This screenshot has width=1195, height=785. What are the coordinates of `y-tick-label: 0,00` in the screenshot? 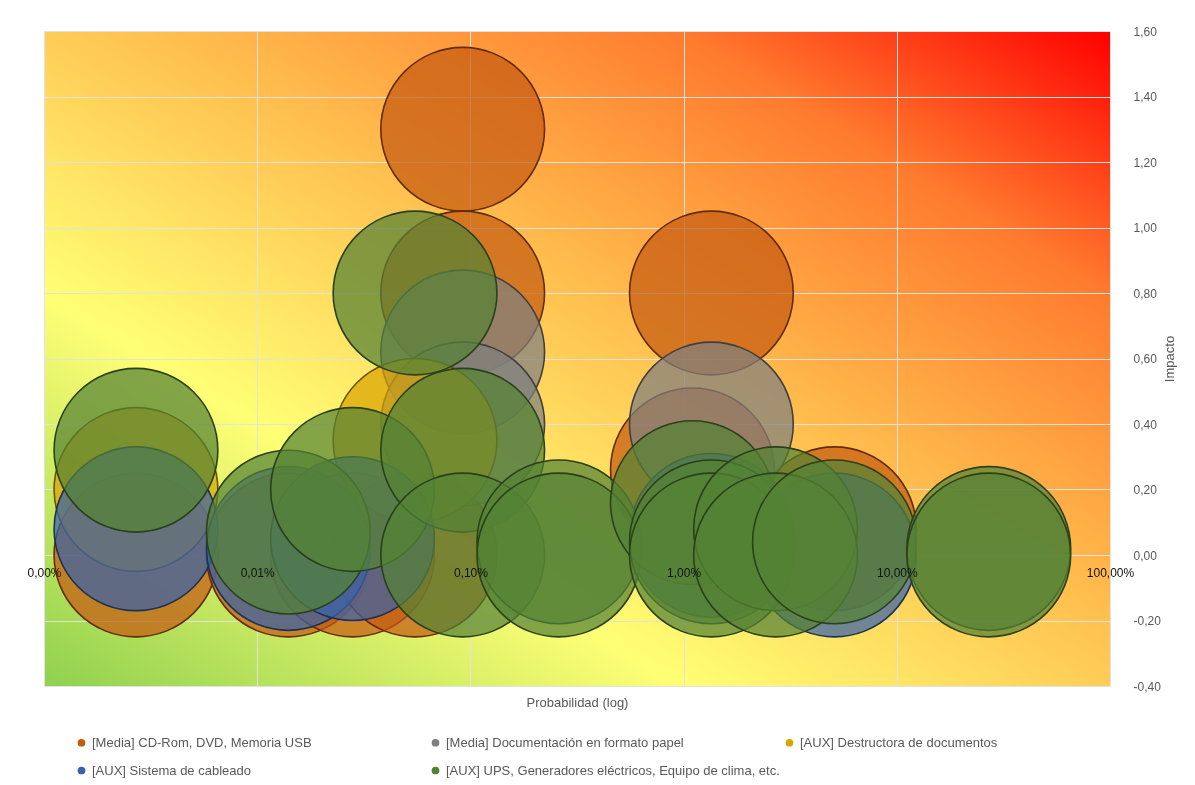 It's located at (1145, 555).